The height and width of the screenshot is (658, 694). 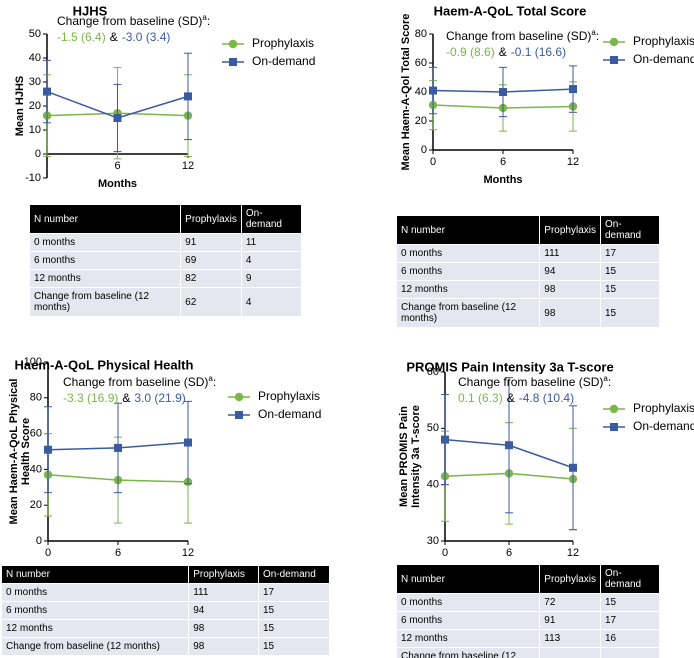 What do you see at coordinates (211, 278) in the screenshot?
I see `cell: 82` at bounding box center [211, 278].